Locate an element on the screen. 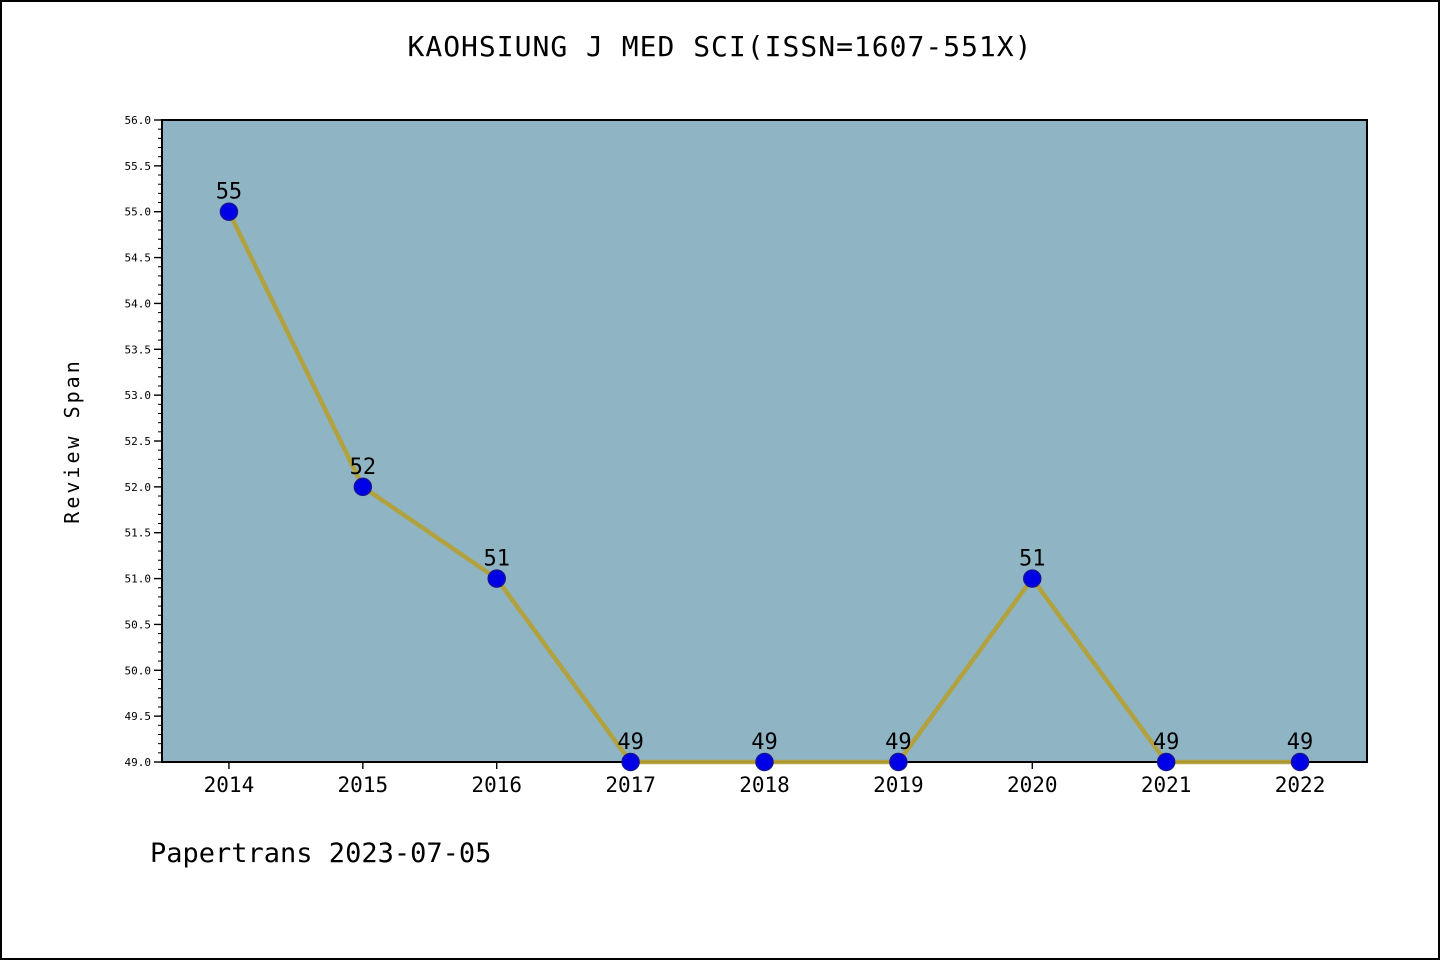 Image resolution: width=1440 pixels, height=960 pixels. x-tick-label: 2018 is located at coordinates (764, 785).